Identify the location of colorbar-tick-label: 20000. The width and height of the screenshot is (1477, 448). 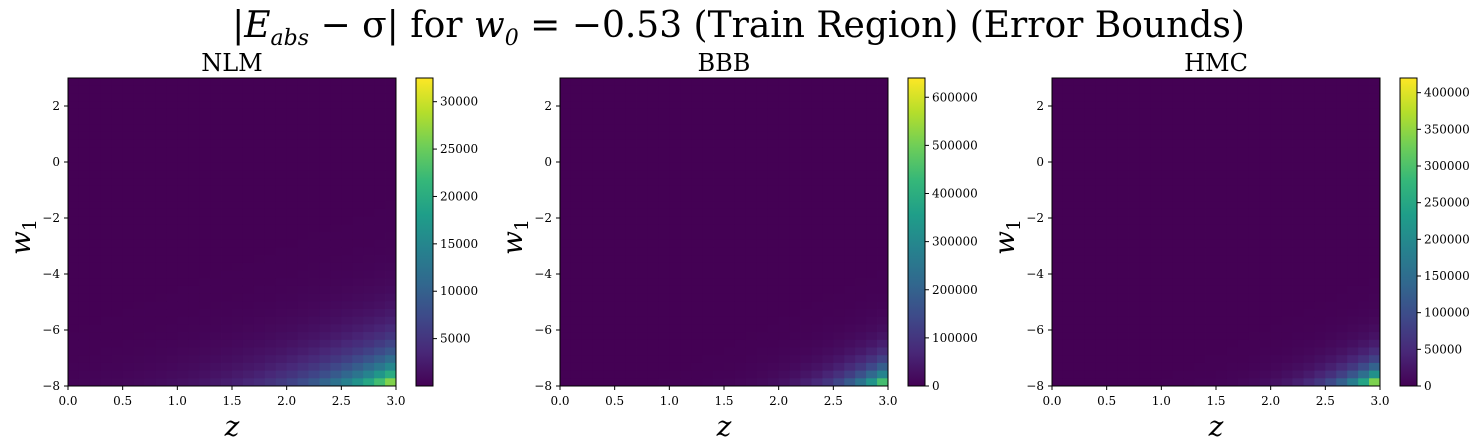
(459, 196).